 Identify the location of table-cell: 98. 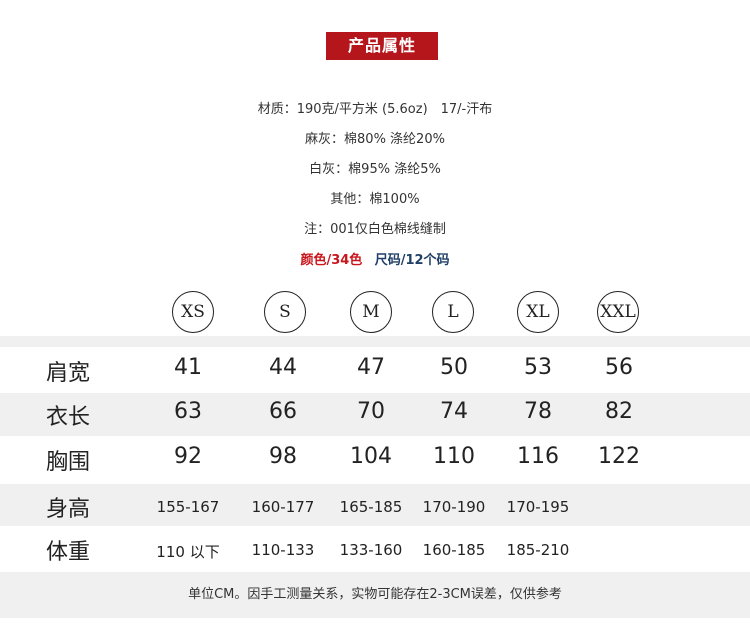
(283, 456).